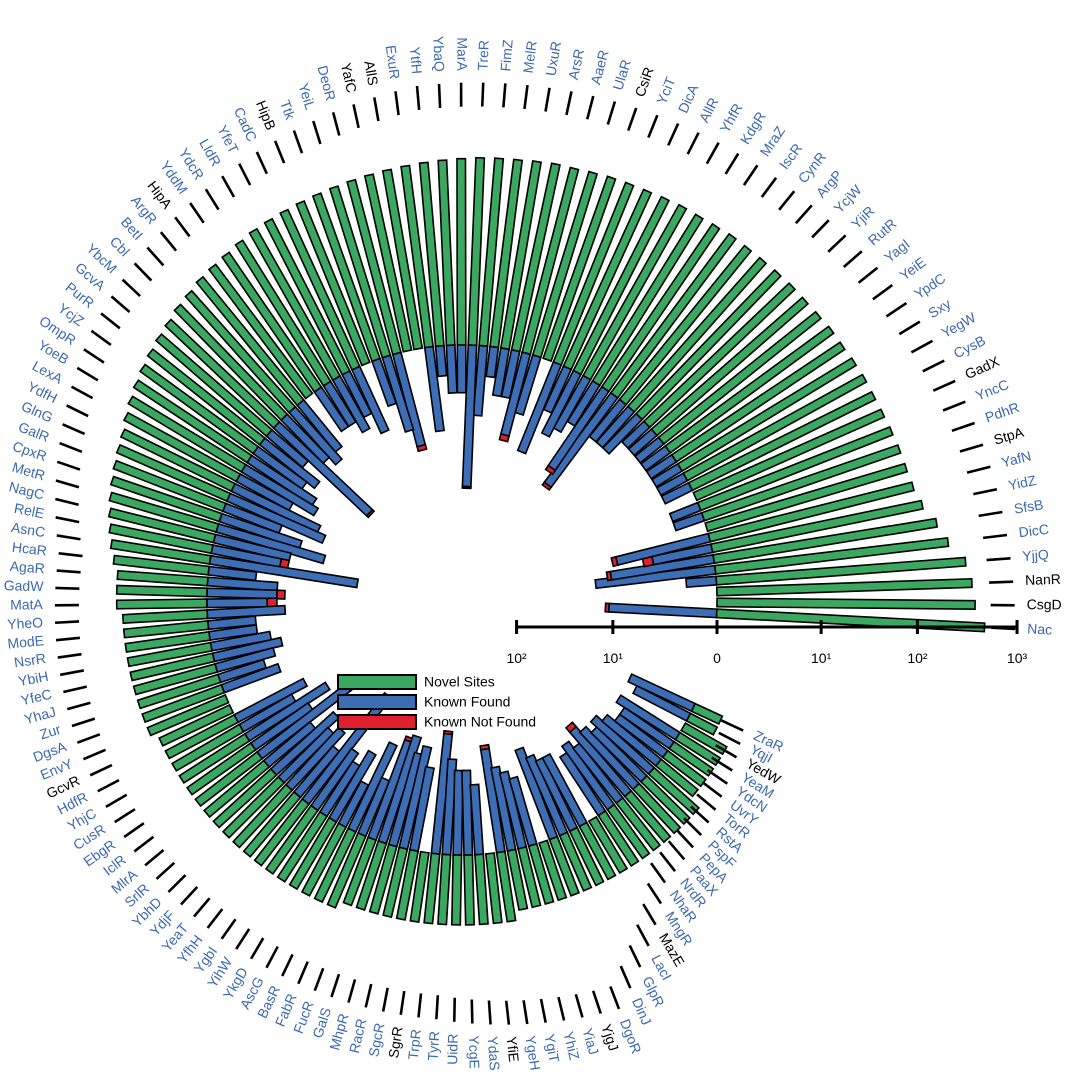 This screenshot has width=1084, height=1084. Describe the element at coordinates (992, 389) in the screenshot. I see `category-label: YncC` at that location.